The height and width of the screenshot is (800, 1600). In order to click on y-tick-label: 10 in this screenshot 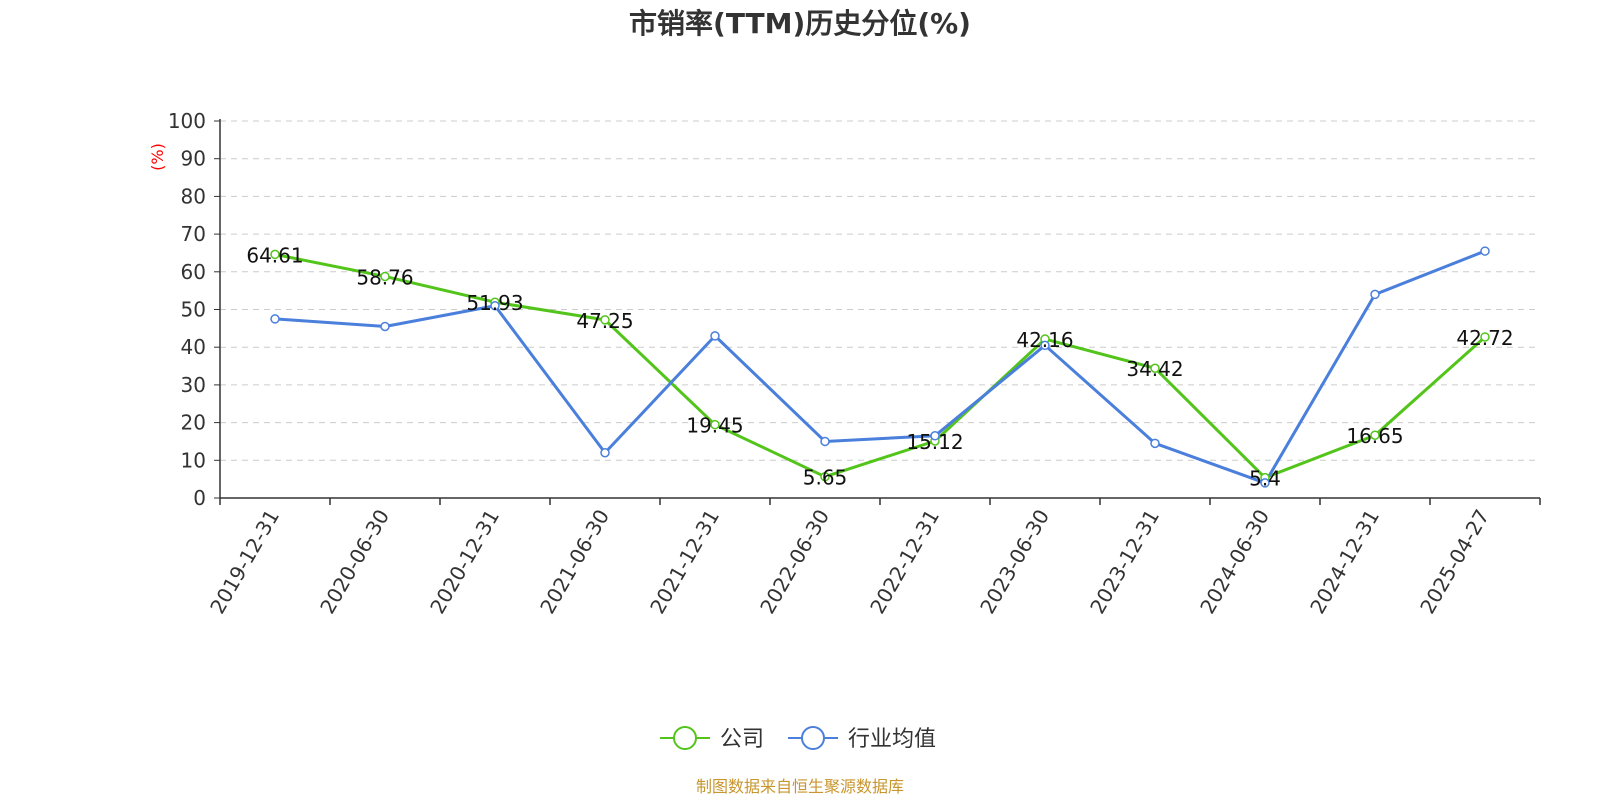, I will do `click(193, 460)`.